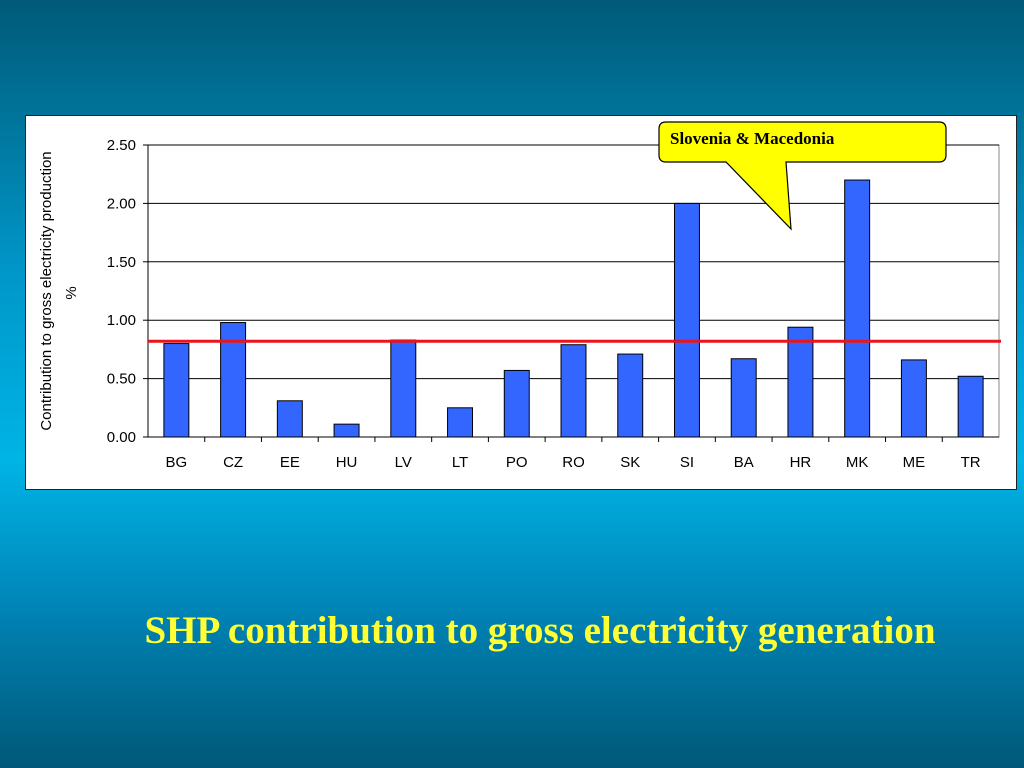 This screenshot has width=1024, height=768. I want to click on bar-sk, so click(630, 395).